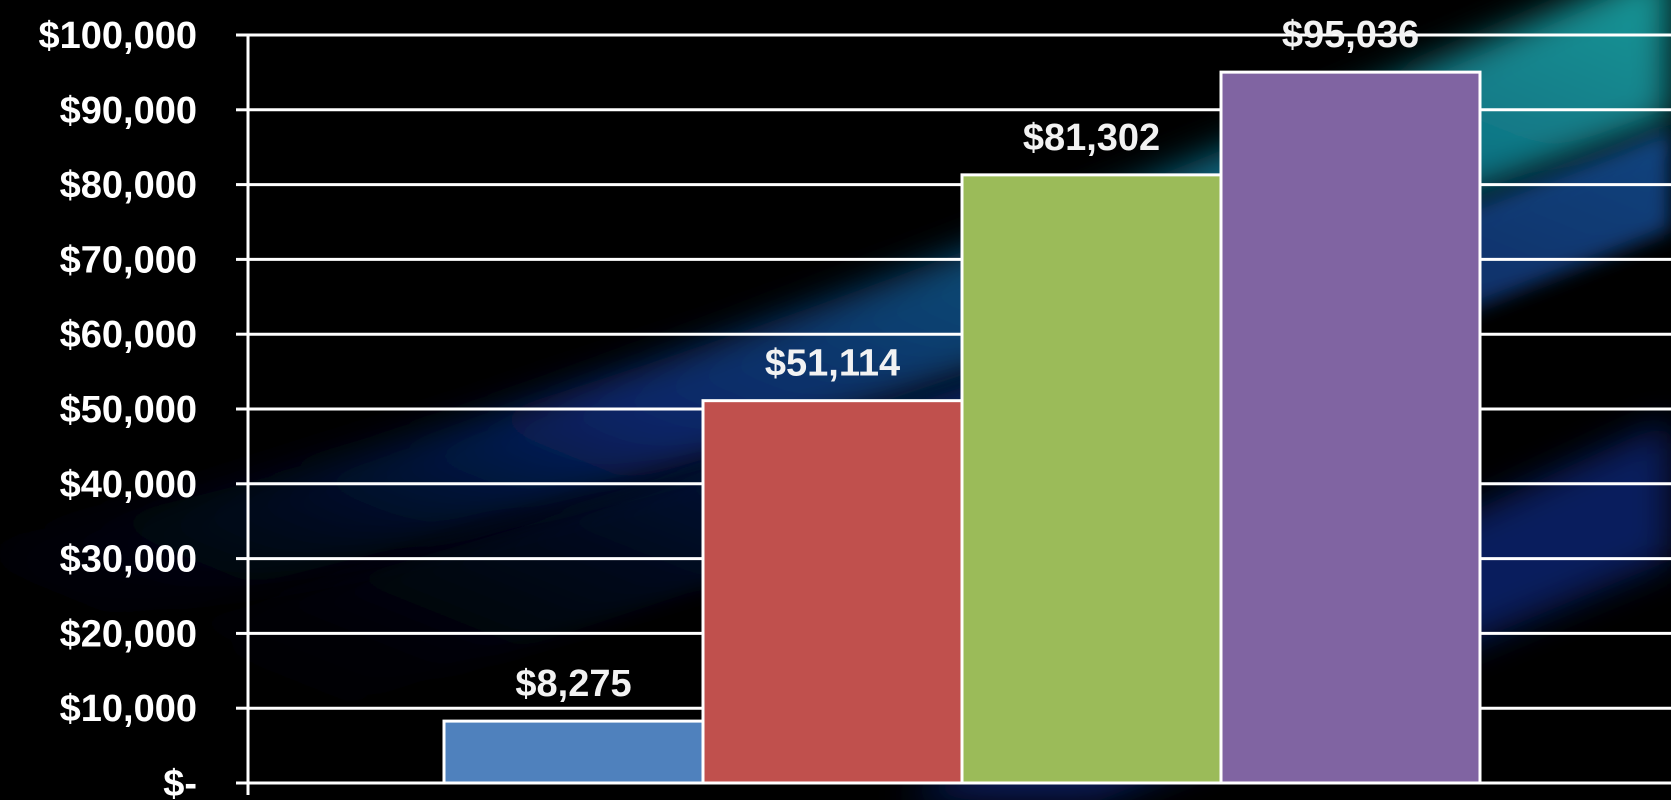  What do you see at coordinates (128, 260) in the screenshot?
I see `y-tick-label: $70,000` at bounding box center [128, 260].